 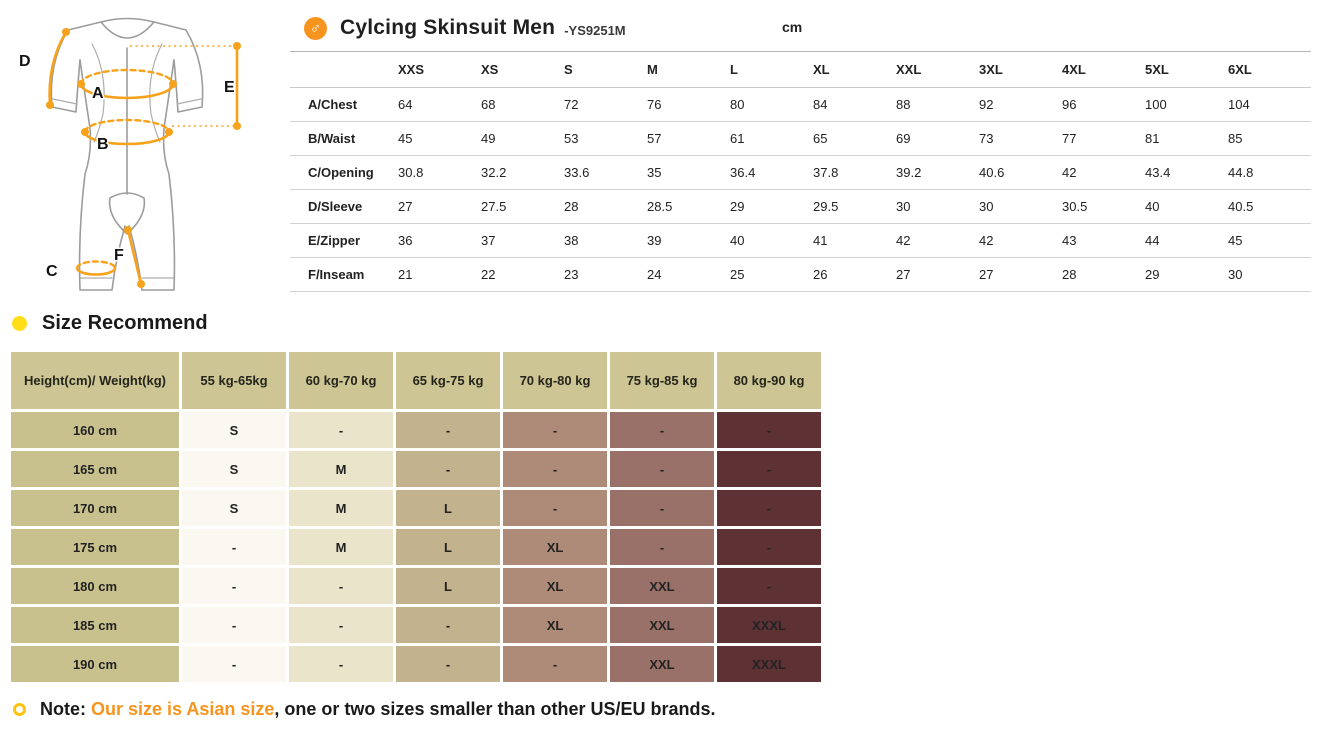 What do you see at coordinates (66, 32) in the screenshot?
I see `sleeve-measure-dot-top` at bounding box center [66, 32].